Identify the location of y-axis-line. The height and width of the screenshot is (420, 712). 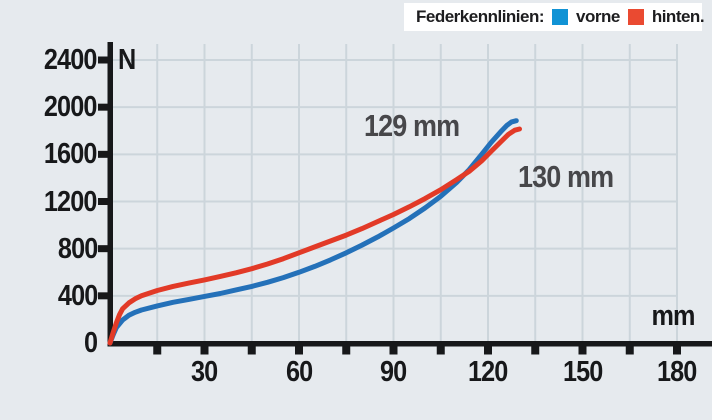
(110, 194).